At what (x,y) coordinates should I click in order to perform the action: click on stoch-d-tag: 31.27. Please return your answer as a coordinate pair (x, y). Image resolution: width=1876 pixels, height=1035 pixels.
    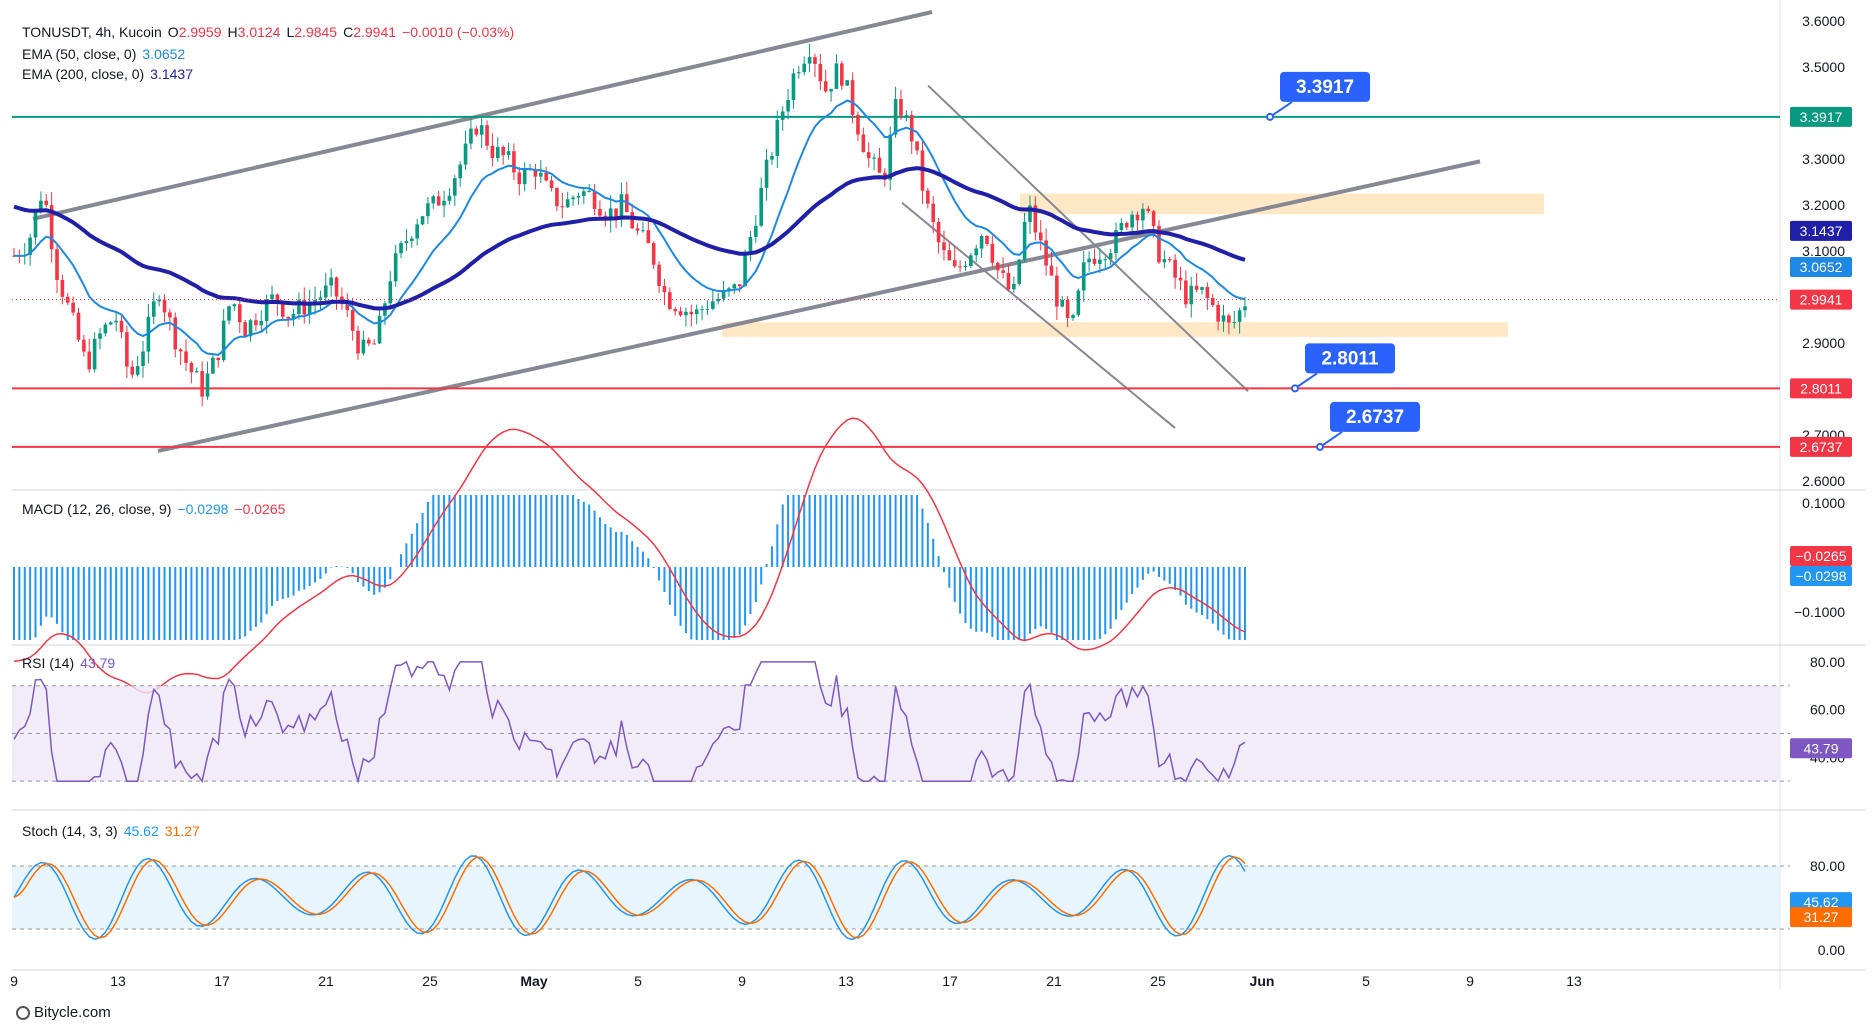
    Looking at the image, I should click on (1820, 917).